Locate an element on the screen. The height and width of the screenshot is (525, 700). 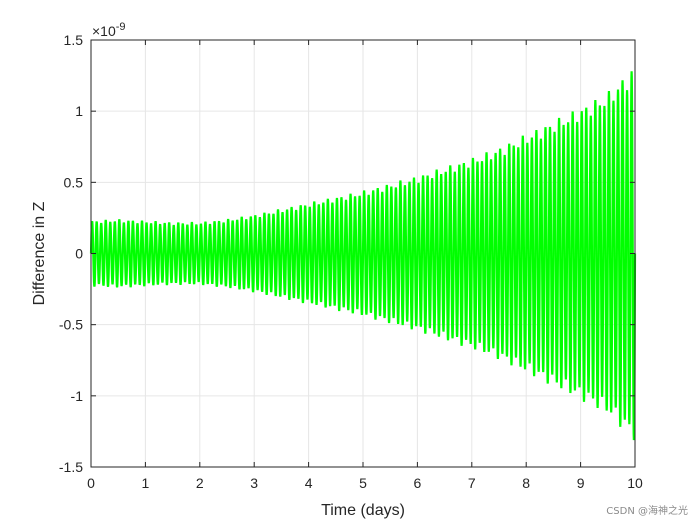
x-axis-label: Time (days) is located at coordinates (363, 510).